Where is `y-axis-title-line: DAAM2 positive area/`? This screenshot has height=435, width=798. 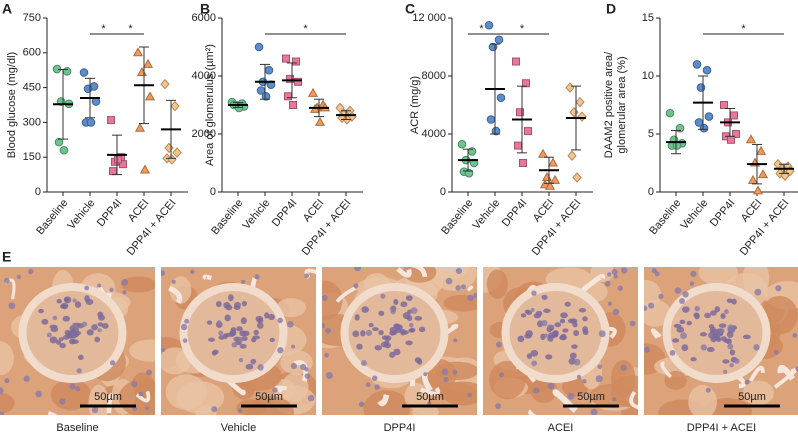
y-axis-title-line: DAAM2 positive area/ is located at coordinates (609, 104).